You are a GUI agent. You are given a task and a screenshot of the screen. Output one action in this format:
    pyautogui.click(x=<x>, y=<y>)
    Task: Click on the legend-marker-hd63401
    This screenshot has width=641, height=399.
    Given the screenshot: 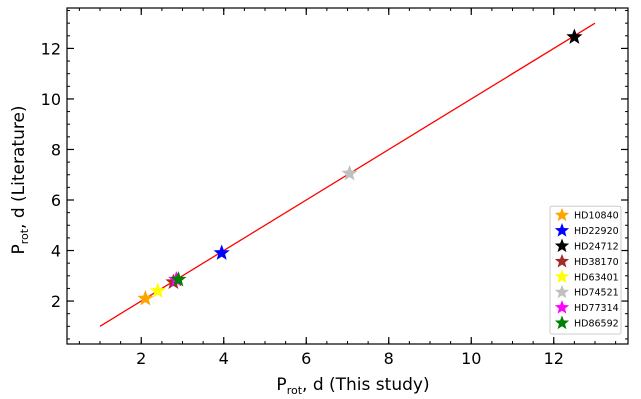 What is the action you would take?
    pyautogui.click(x=562, y=276)
    